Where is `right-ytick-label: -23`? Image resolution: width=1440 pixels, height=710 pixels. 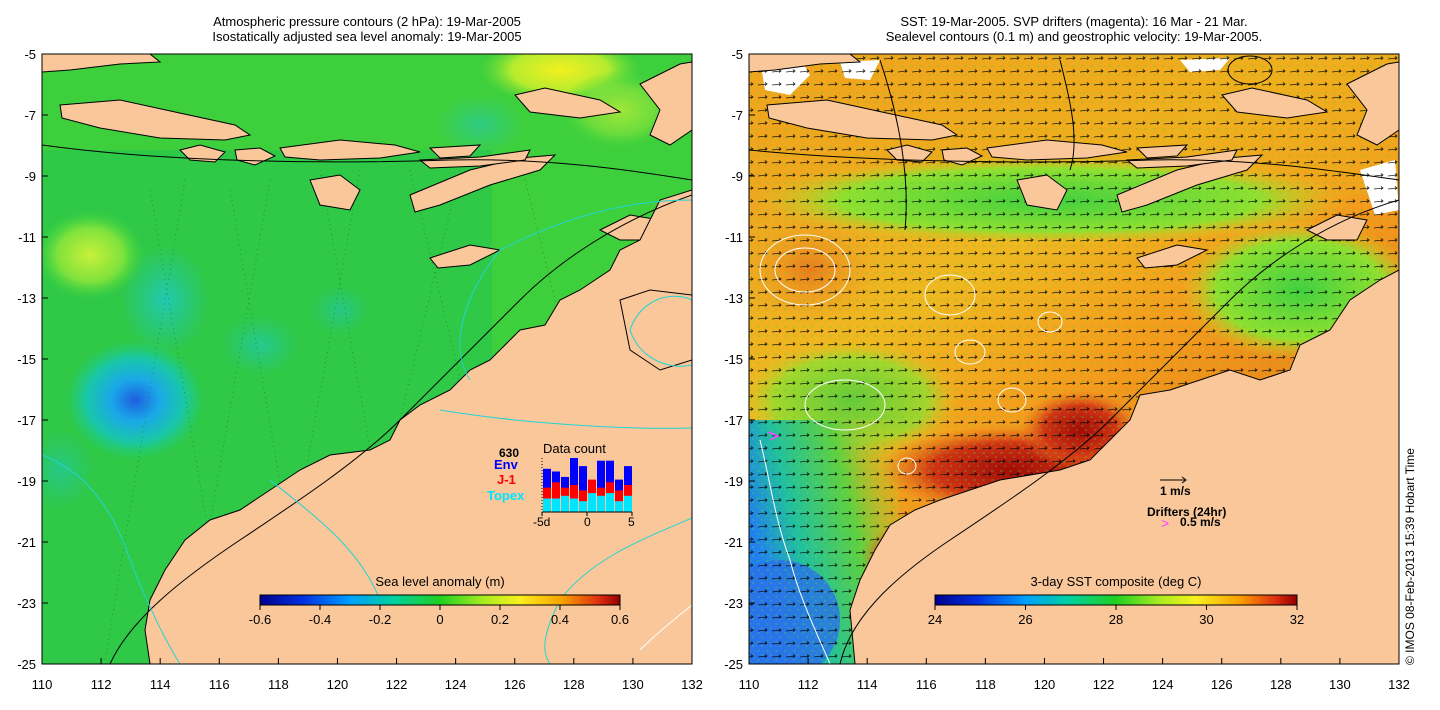 right-ytick-label: -23 is located at coordinates (733, 603).